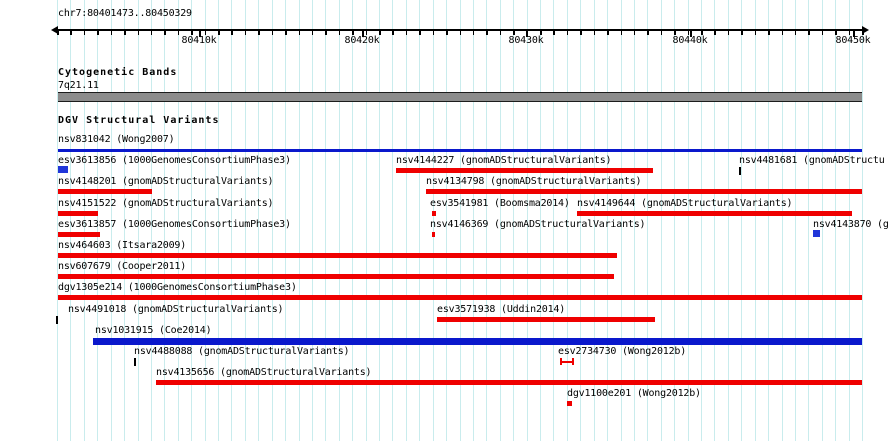 The width and height of the screenshot is (890, 441). Describe the element at coordinates (78, 85) in the screenshot. I see `cytoband-label: 7q21.11` at that location.